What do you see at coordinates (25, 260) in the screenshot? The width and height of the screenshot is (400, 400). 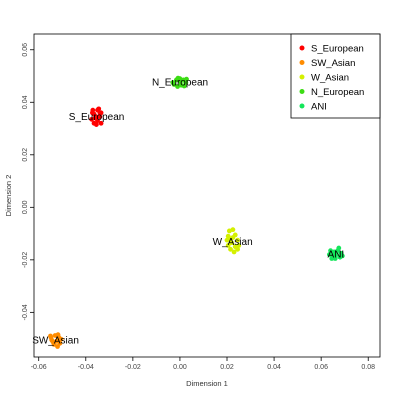 I see `y-tick-label: -0.02` at bounding box center [25, 260].